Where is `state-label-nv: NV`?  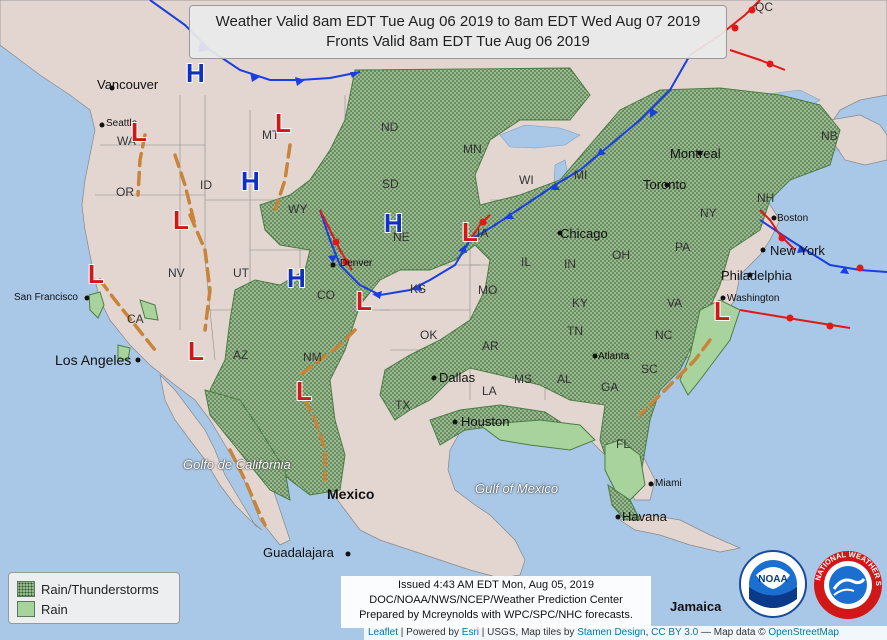 state-label-nv: NV is located at coordinates (176, 273).